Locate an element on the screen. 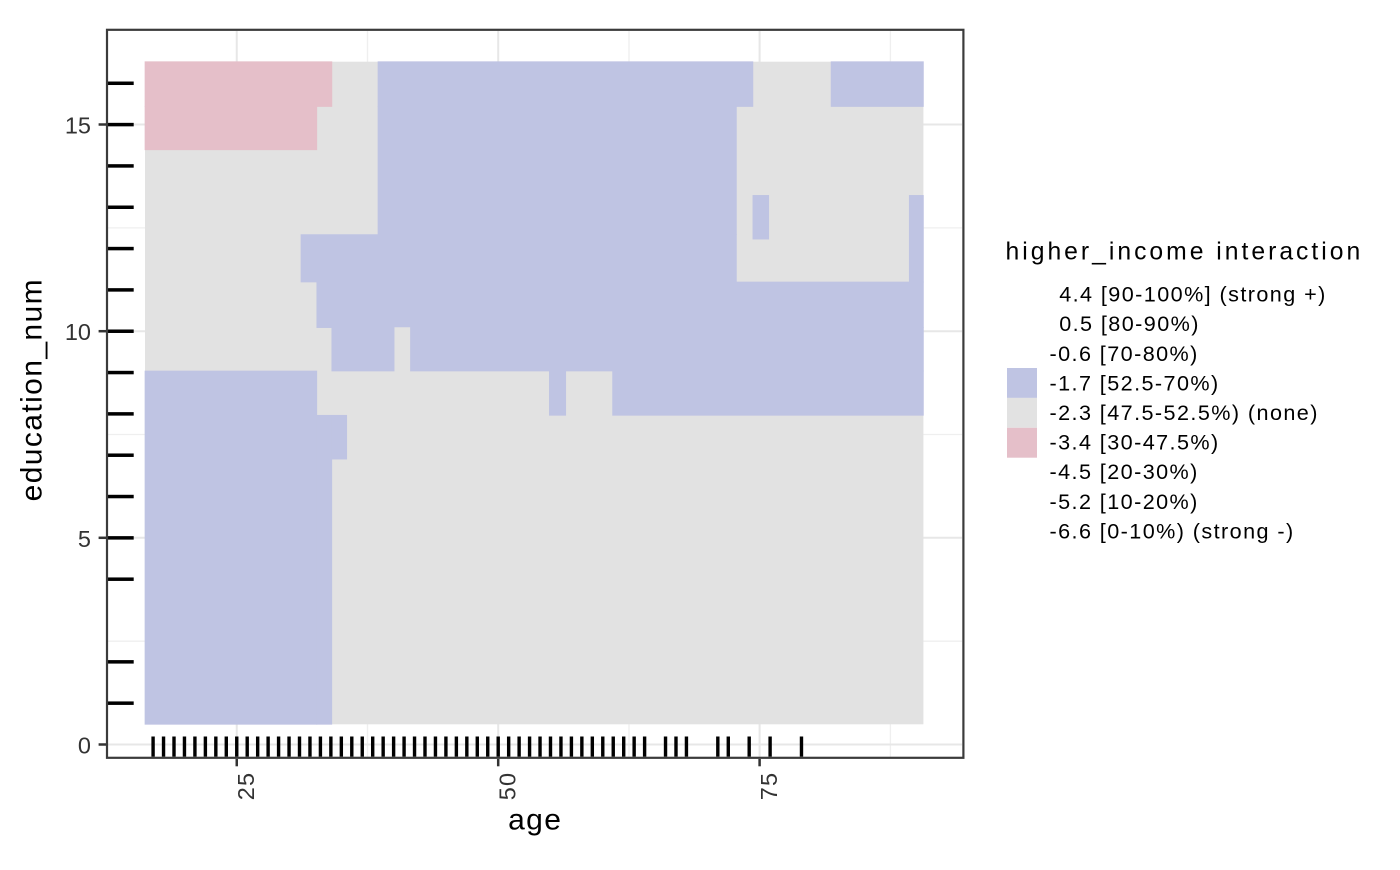 The image size is (1400, 870). svg-text: 25 is located at coordinates (246, 786).